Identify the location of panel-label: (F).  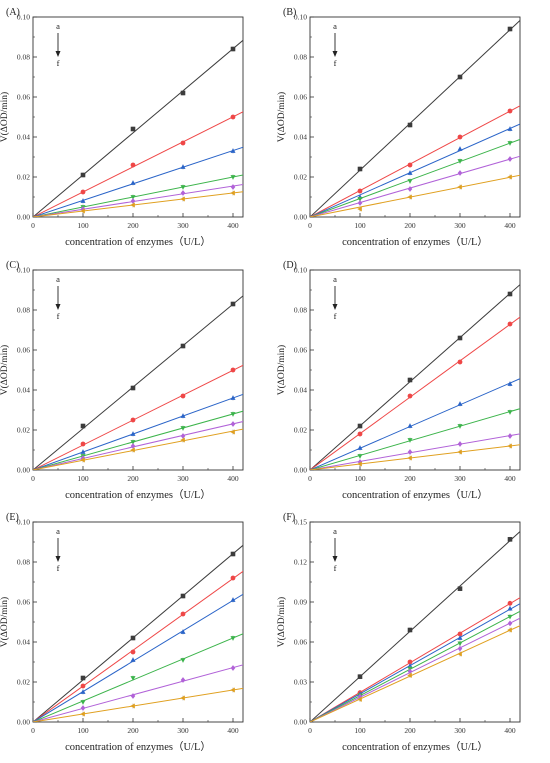
(289, 517).